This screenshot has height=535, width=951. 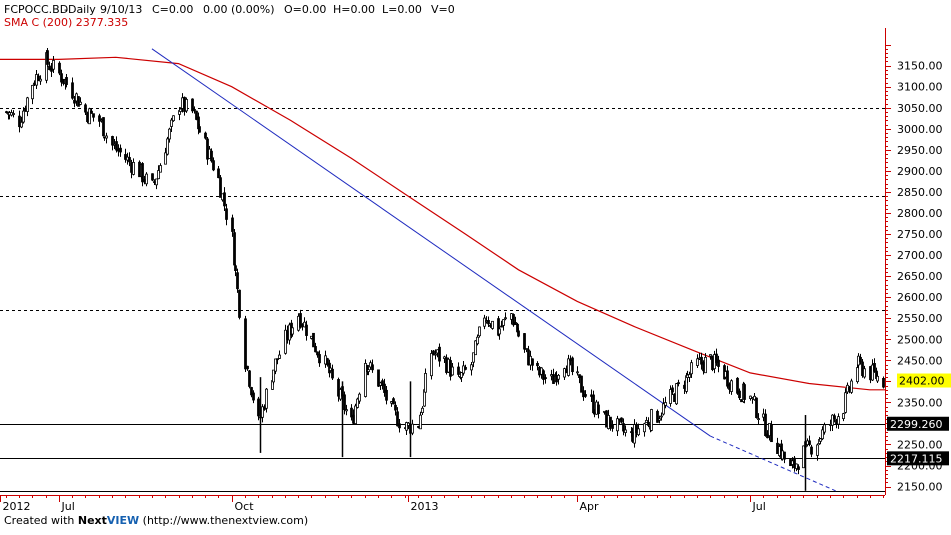 What do you see at coordinates (225, 520) in the screenshot?
I see `footer-url: (http://www.thenextview.com)` at bounding box center [225, 520].